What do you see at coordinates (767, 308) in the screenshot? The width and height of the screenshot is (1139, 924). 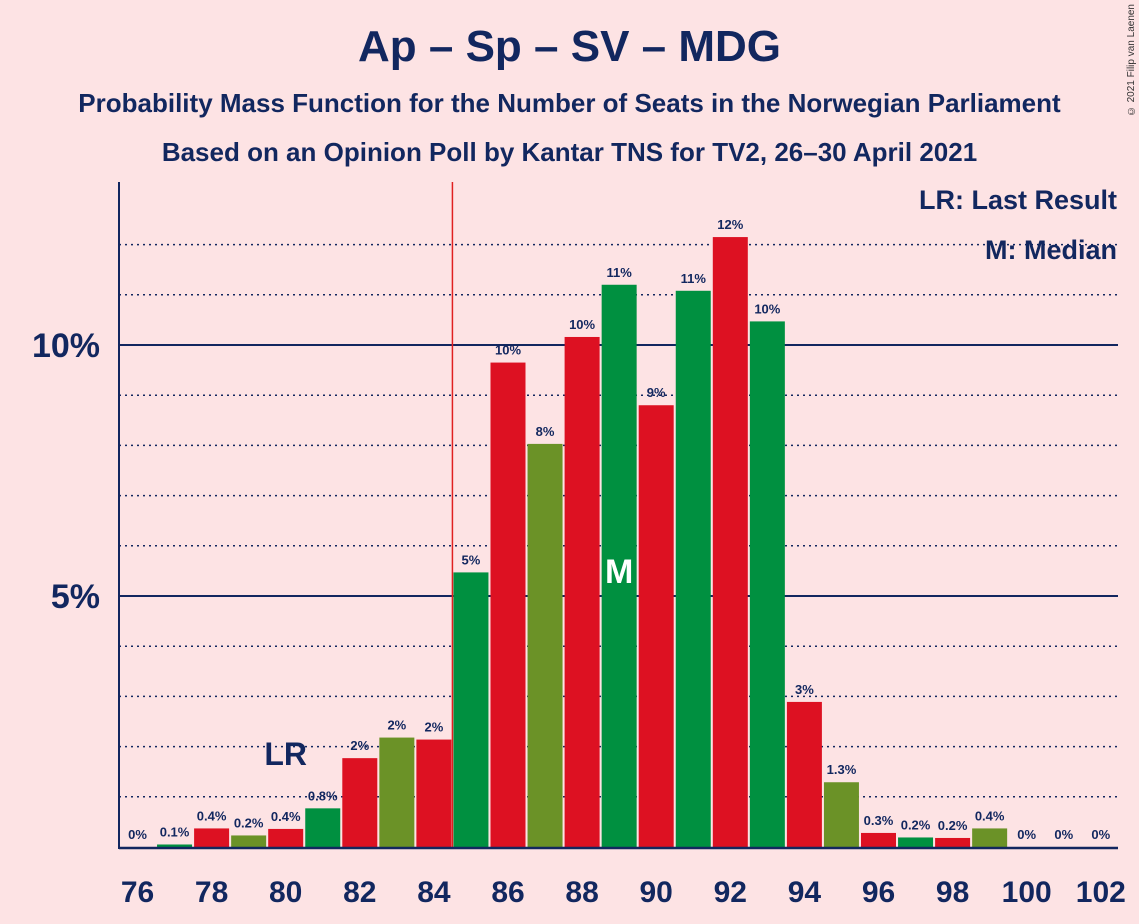 I see `bar-label-seat-93: 10%` at bounding box center [767, 308].